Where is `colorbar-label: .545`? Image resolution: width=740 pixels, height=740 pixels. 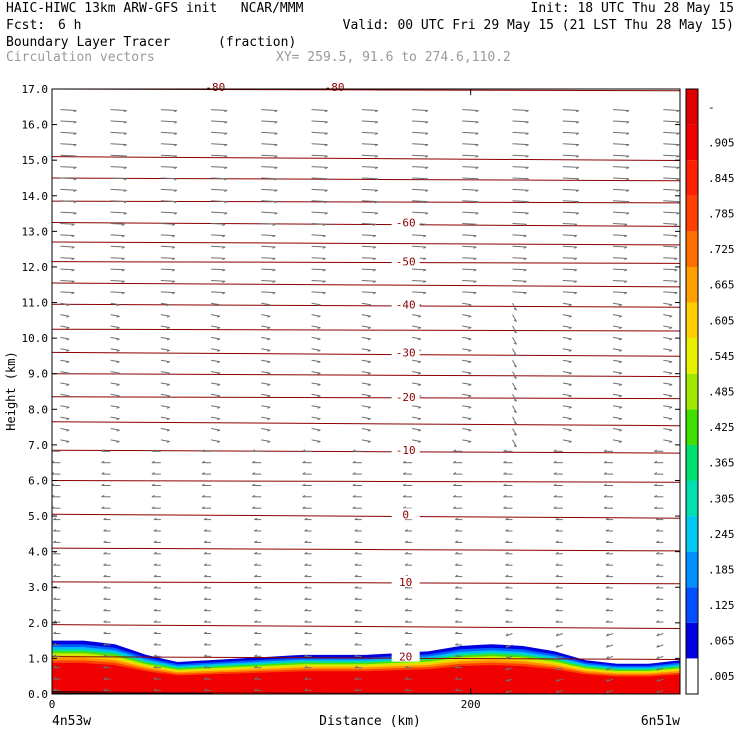 colorbar-label: .545 is located at coordinates (721, 356).